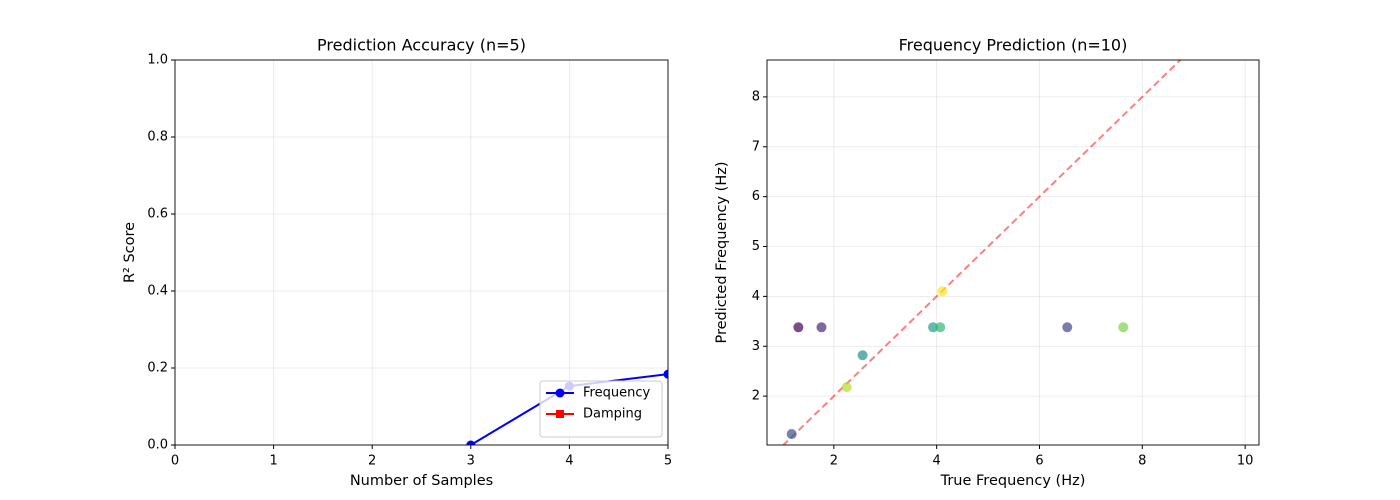 The width and height of the screenshot is (1400, 500). I want to click on y-tick-label: 0.6, so click(157, 214).